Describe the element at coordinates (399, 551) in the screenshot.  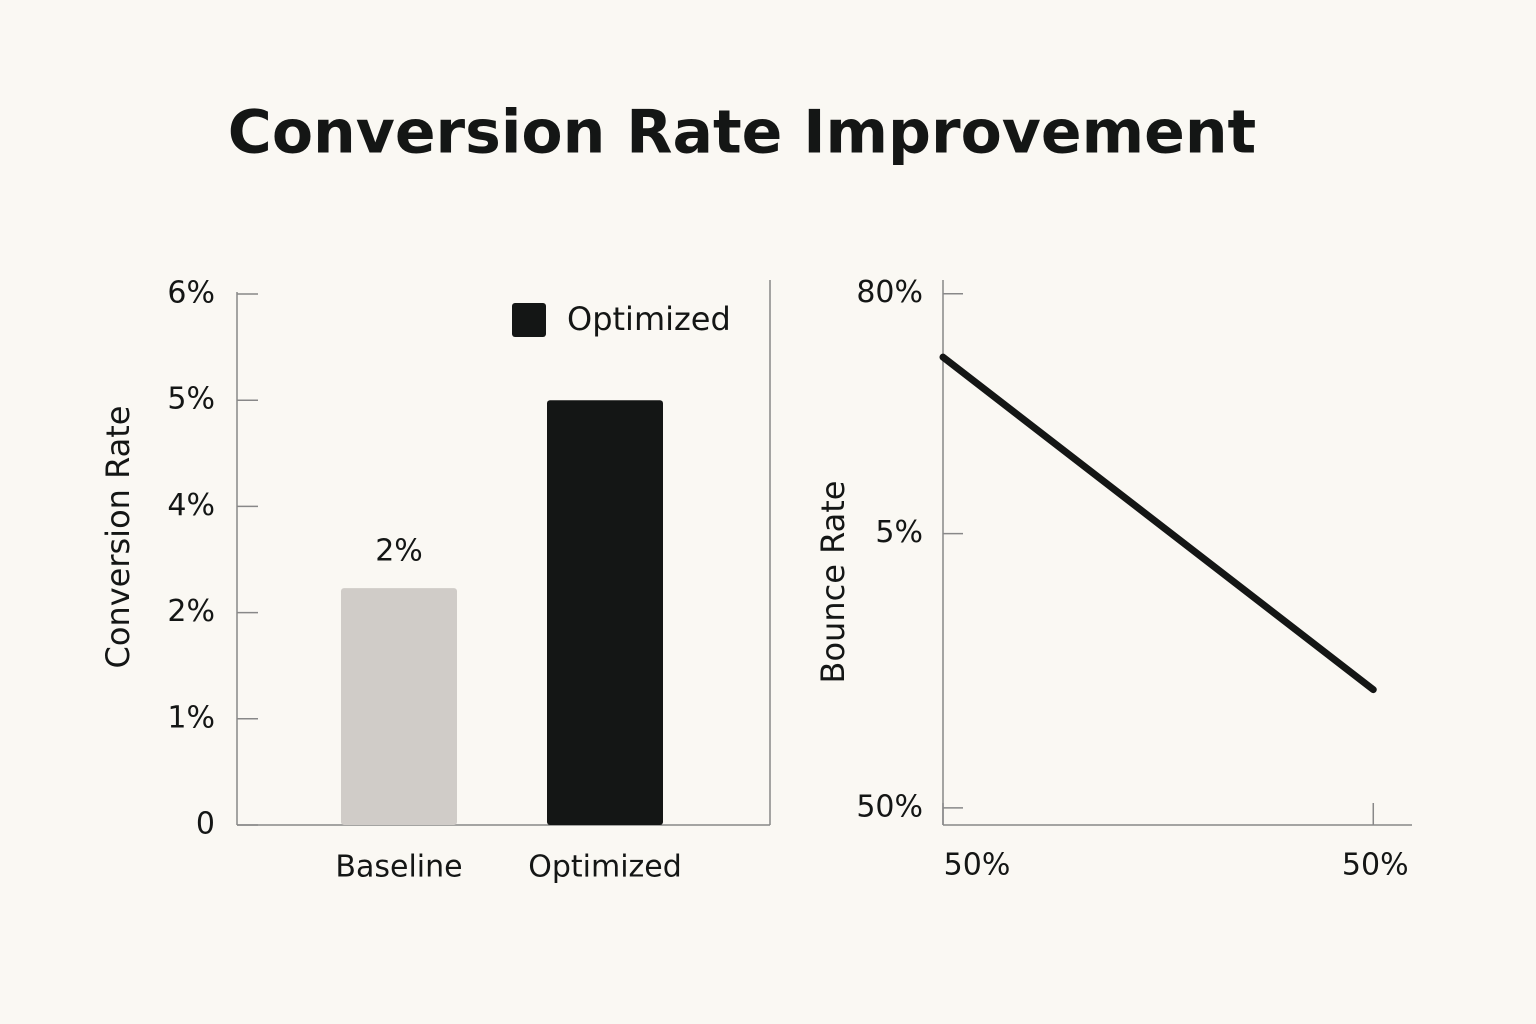
I see `value-label: 2%` at that location.